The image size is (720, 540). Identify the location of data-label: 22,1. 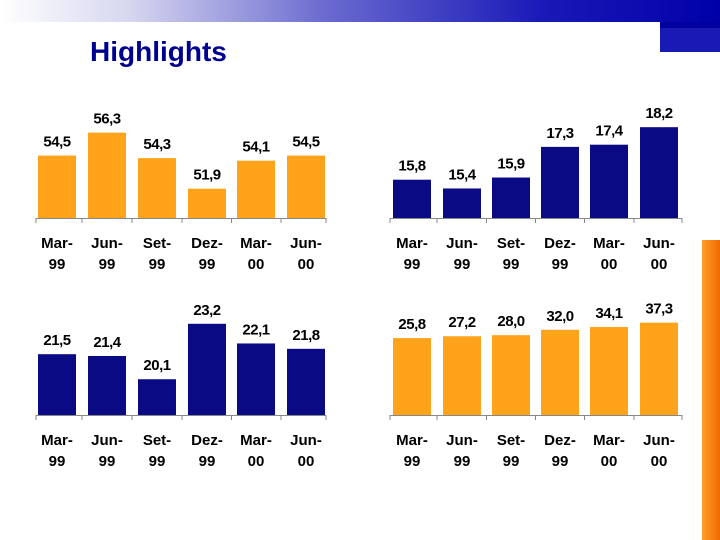
(255, 329).